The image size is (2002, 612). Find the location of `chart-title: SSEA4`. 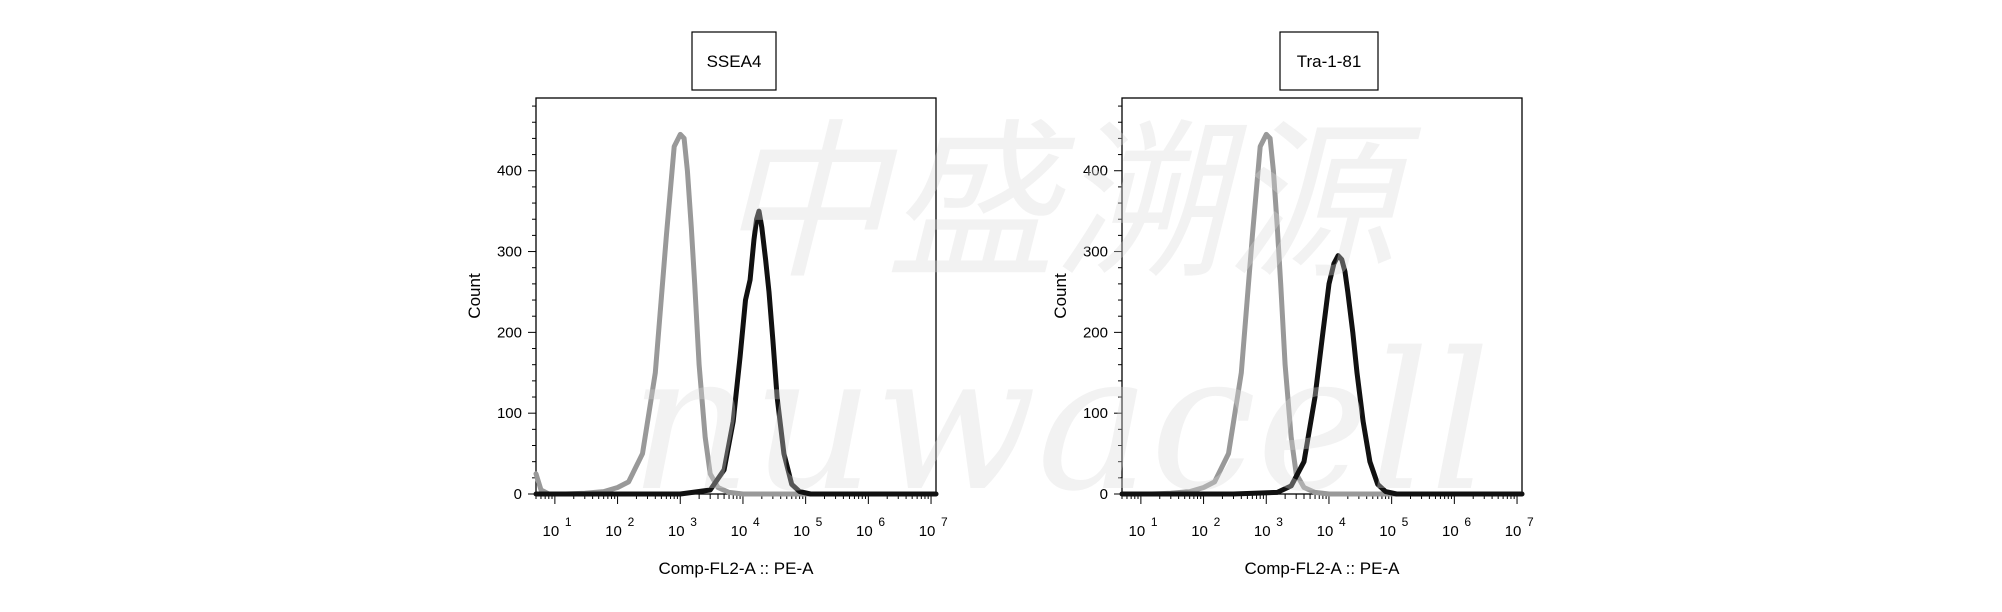

chart-title: SSEA4 is located at coordinates (734, 61).